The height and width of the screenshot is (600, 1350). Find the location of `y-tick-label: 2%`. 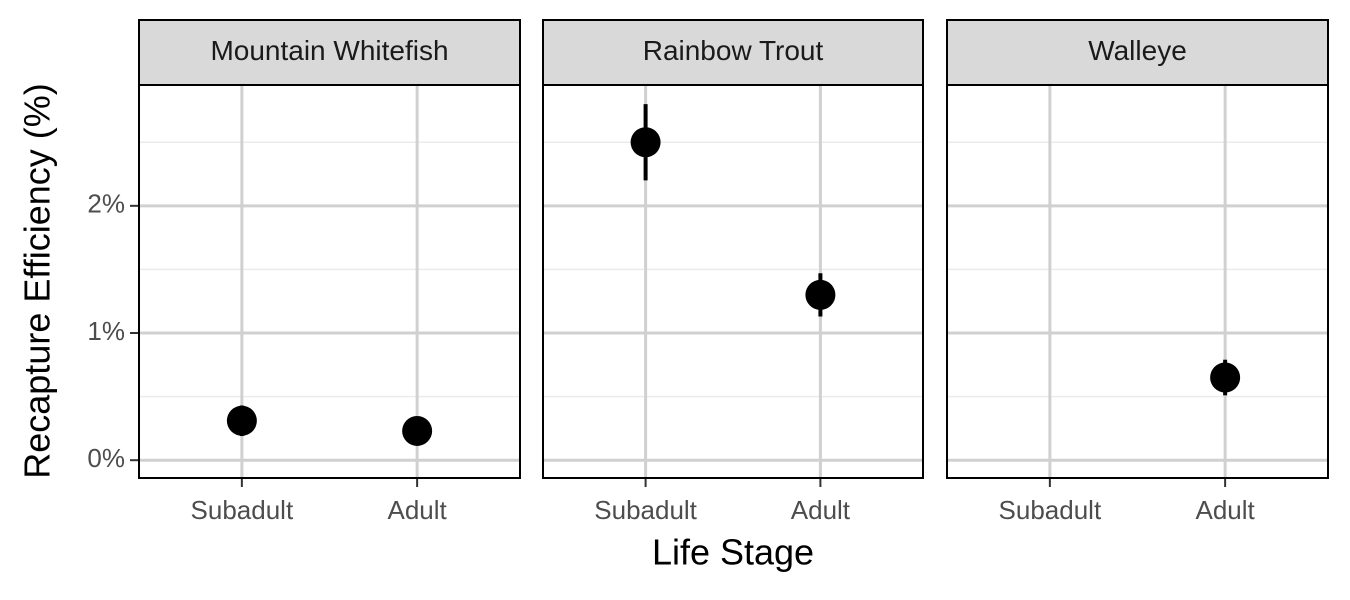

y-tick-label: 2% is located at coordinates (106, 204).